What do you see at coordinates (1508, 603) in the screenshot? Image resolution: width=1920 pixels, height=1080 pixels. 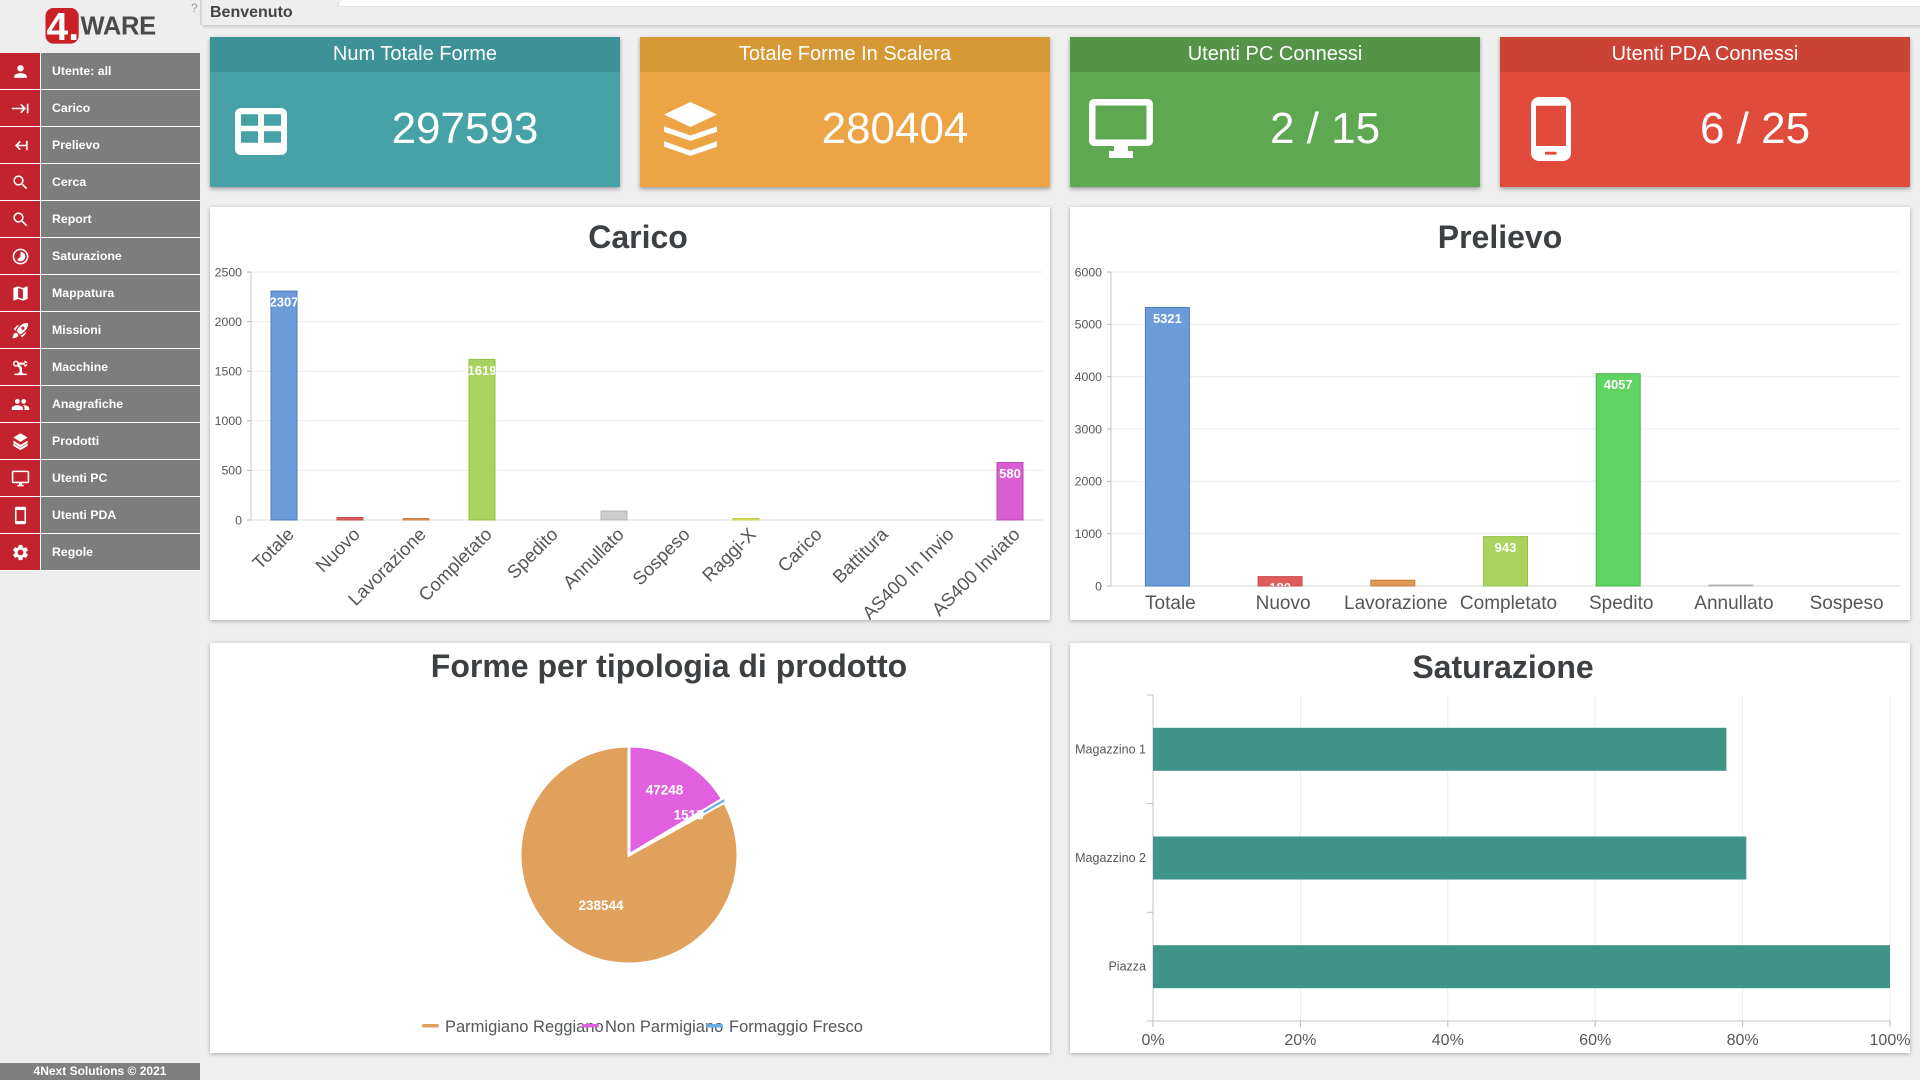 I see `svg-text: Completato` at bounding box center [1508, 603].